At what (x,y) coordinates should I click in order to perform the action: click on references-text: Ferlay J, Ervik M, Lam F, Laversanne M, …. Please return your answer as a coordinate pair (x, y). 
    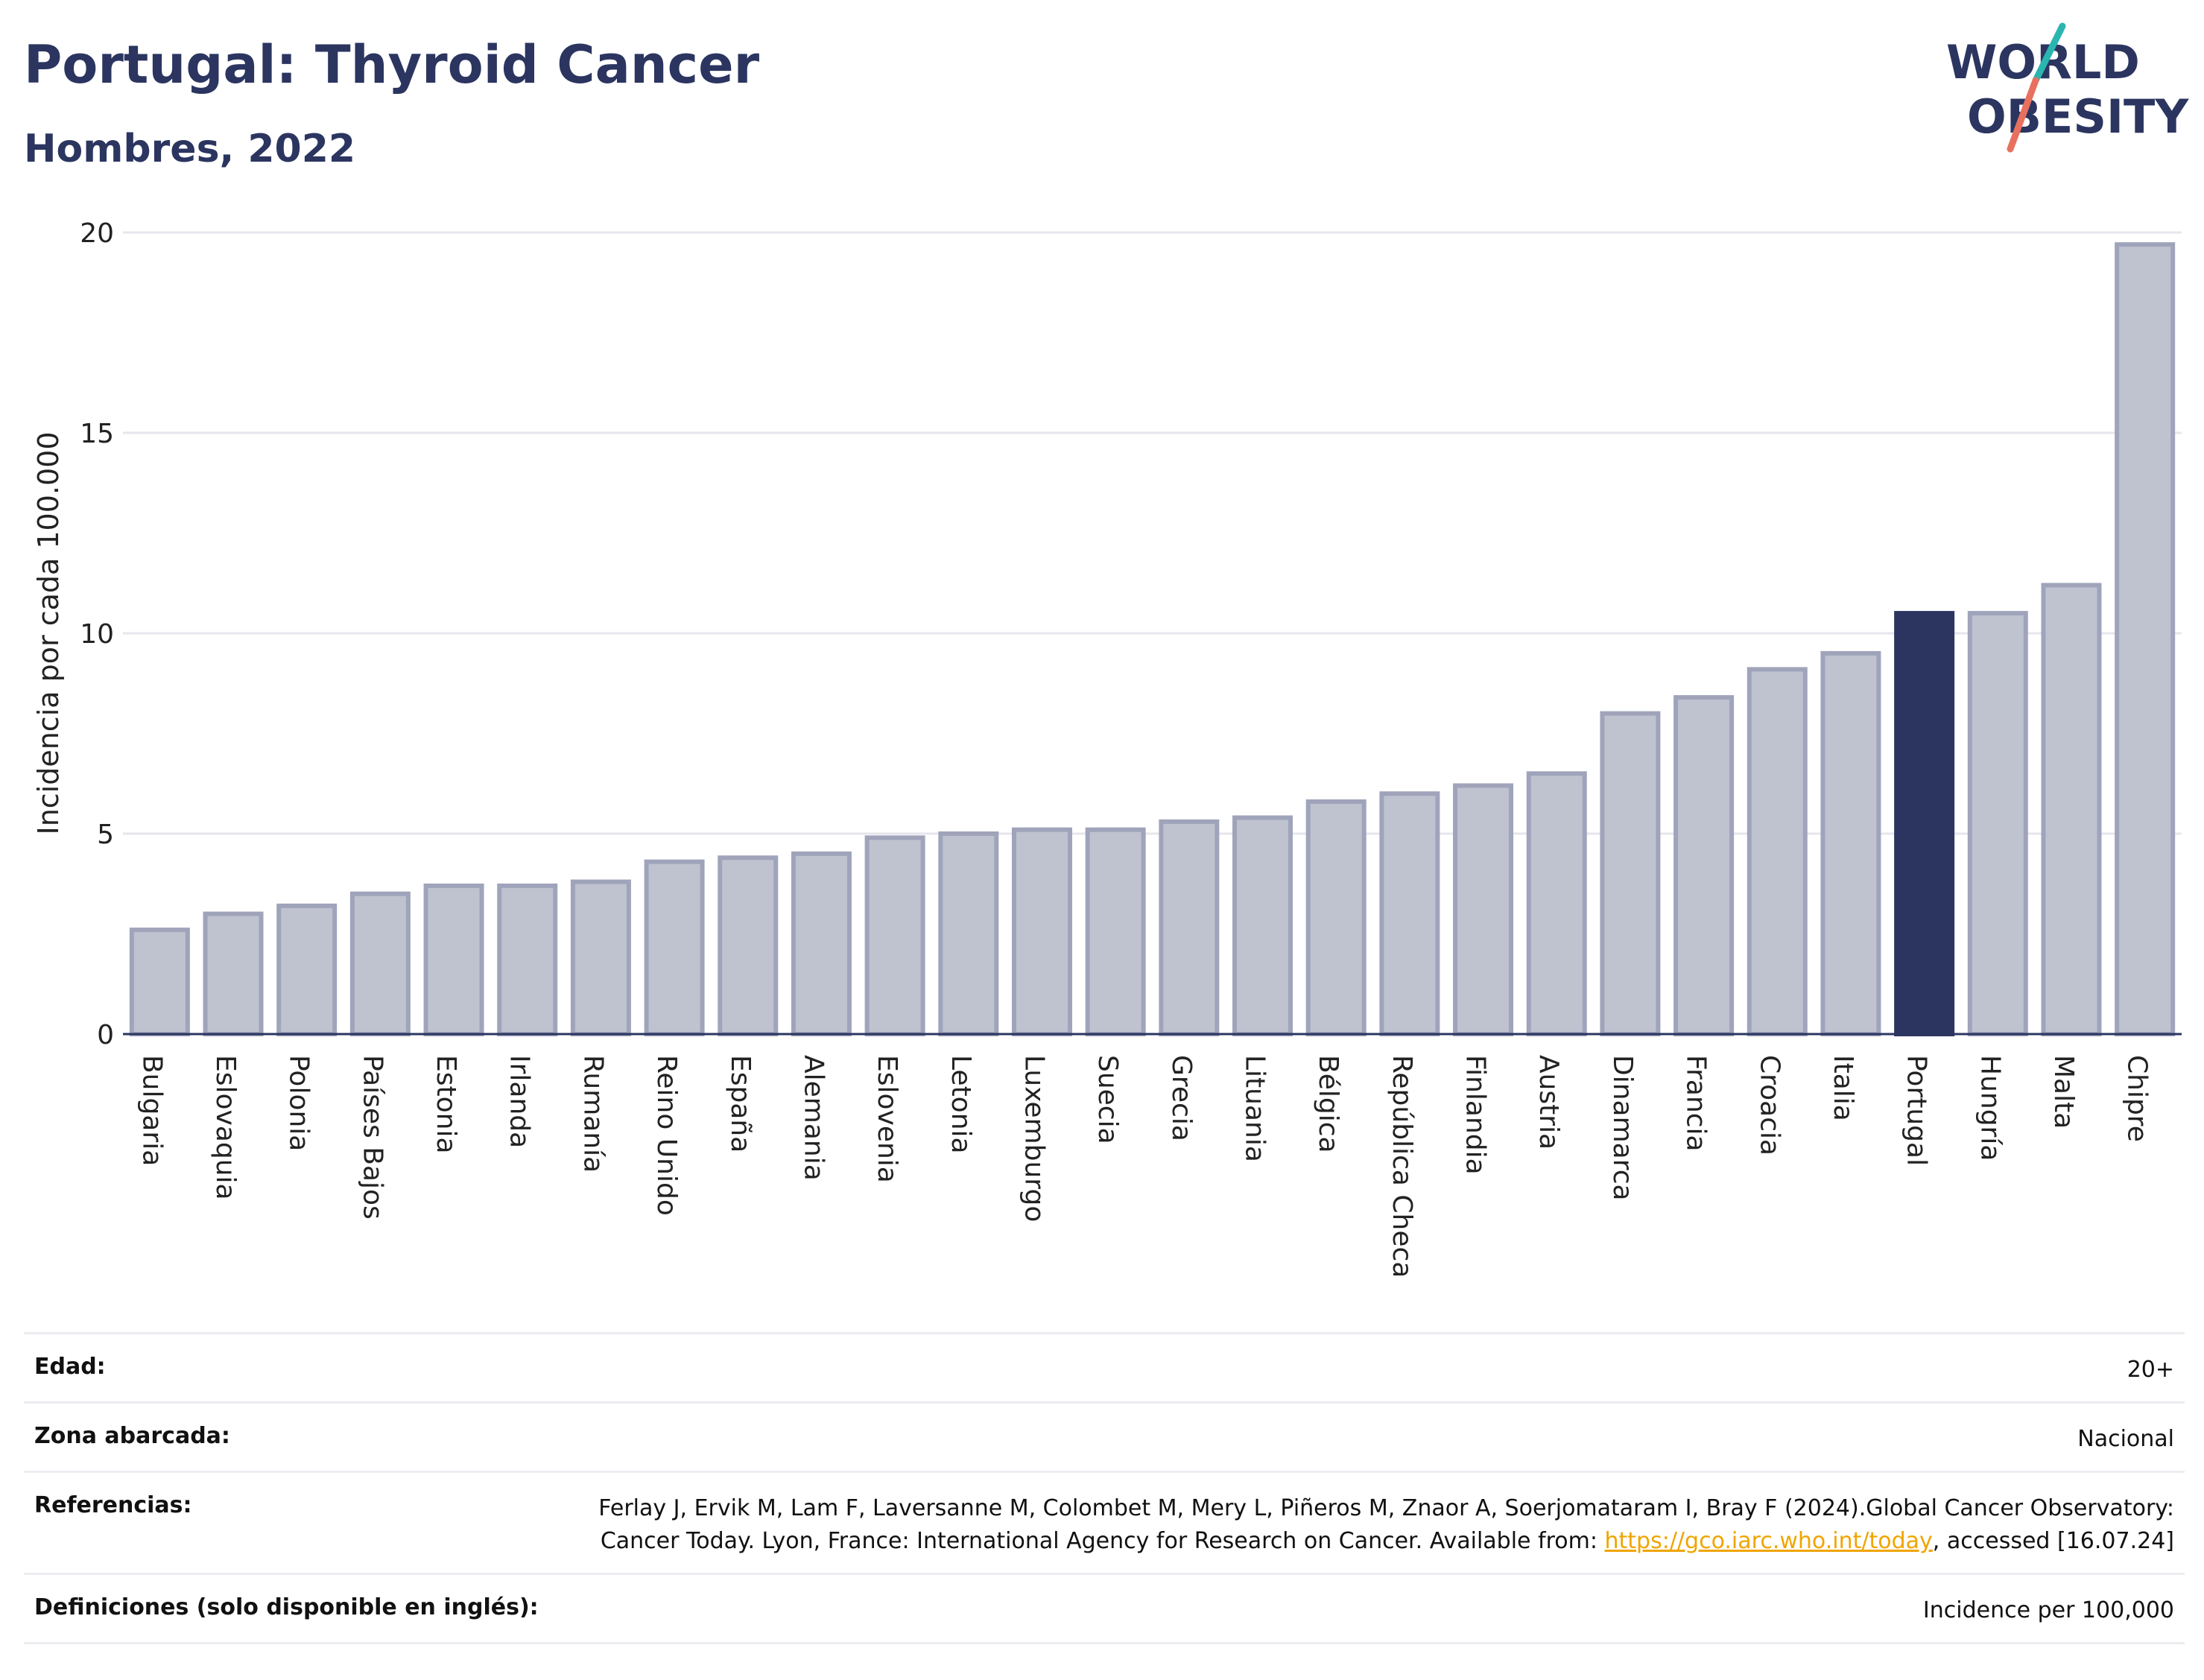
    Looking at the image, I should click on (1386, 1524).